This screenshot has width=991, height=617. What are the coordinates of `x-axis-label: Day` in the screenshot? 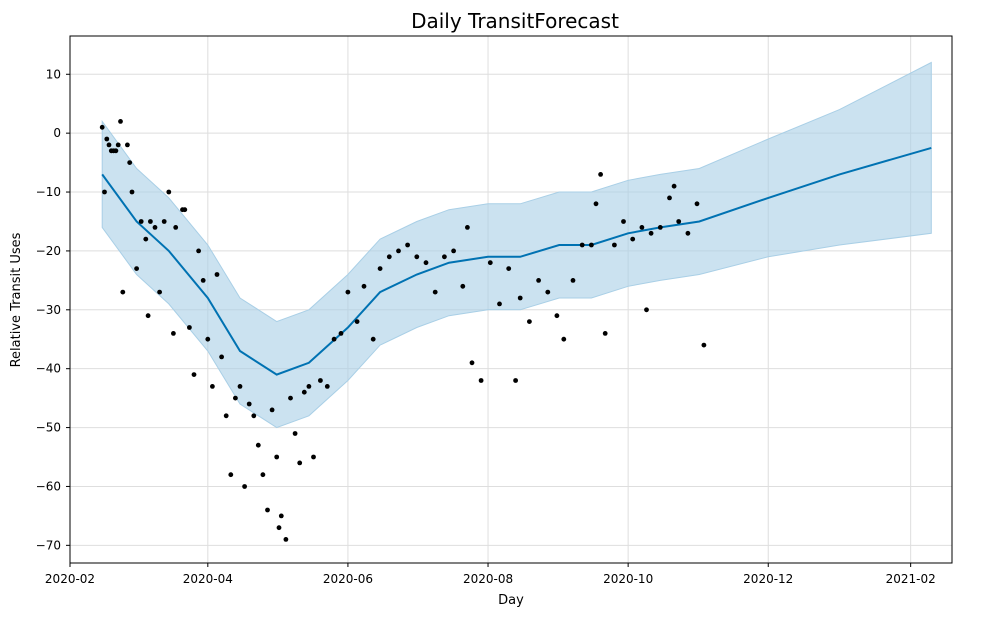 It's located at (511, 600).